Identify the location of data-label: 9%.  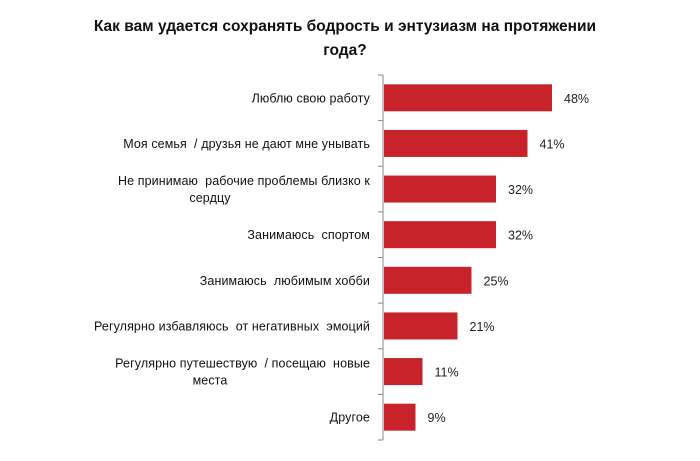
(437, 418).